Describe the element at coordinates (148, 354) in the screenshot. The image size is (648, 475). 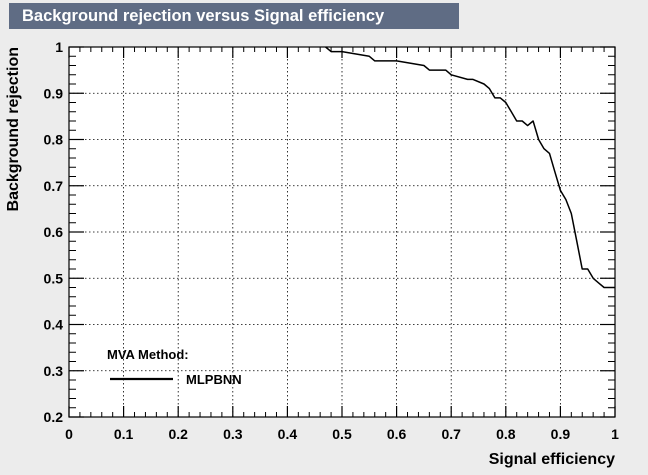
I see `legend-header: MVA Method:` at that location.